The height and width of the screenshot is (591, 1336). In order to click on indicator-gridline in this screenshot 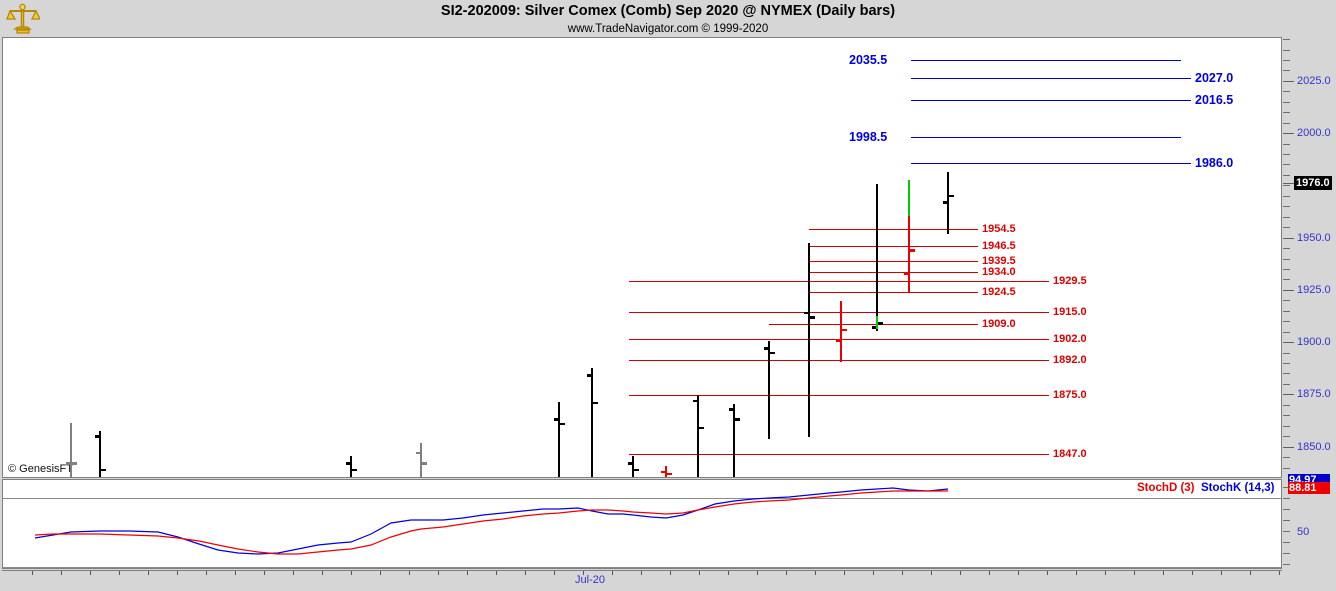, I will do `click(642, 498)`.